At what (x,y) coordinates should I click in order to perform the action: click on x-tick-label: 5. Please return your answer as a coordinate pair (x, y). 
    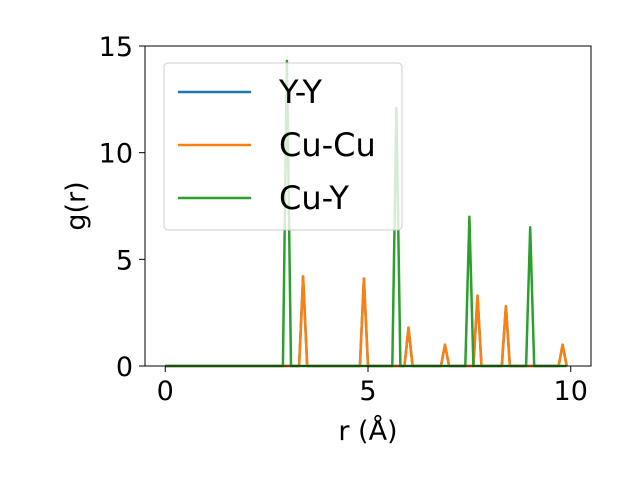
    Looking at the image, I should click on (367, 391).